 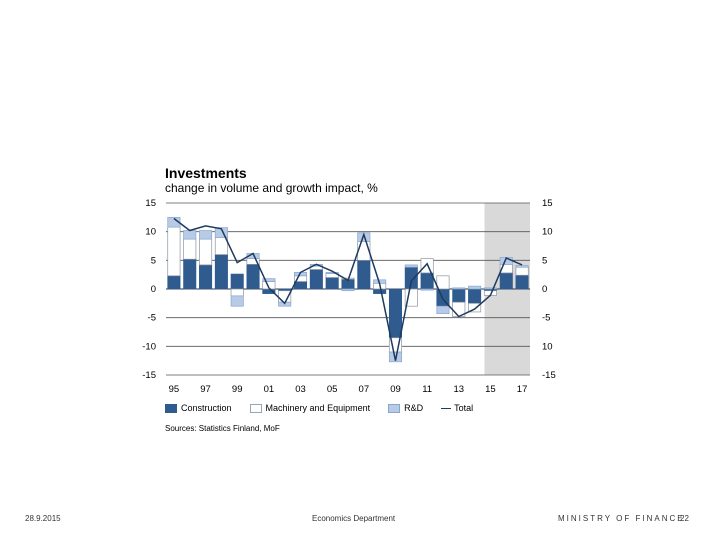 I want to click on y-tick-label-left: -5, so click(x=152, y=318).